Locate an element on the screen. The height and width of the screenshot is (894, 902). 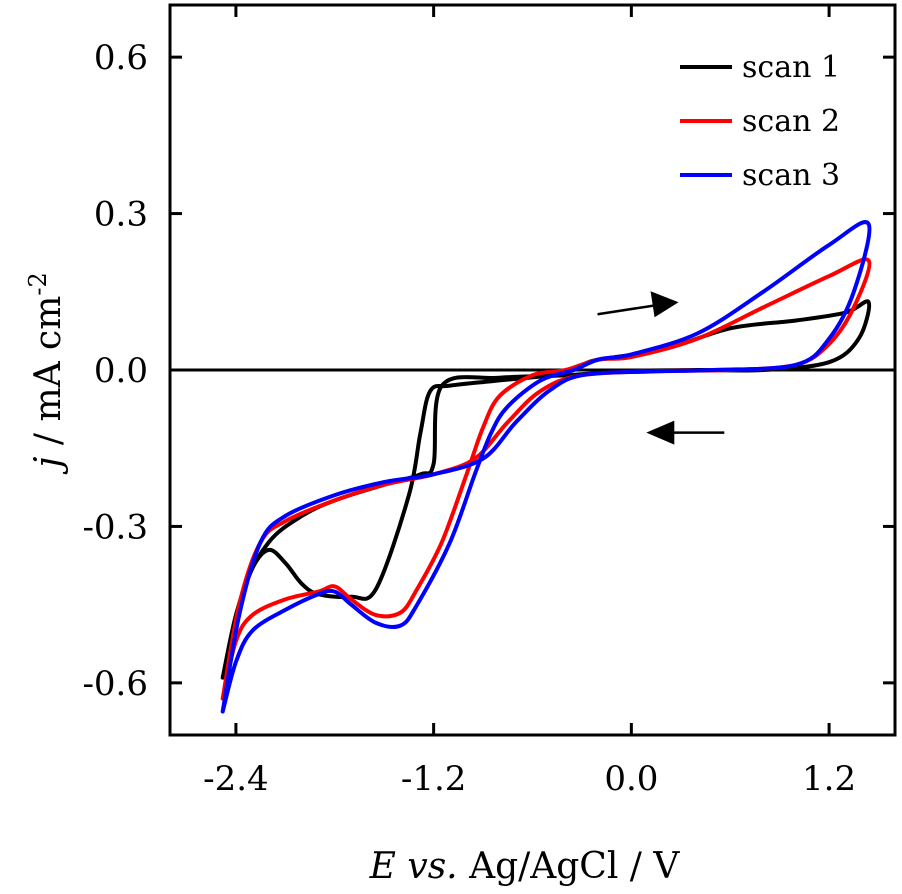
y-tick-label: -0.6 is located at coordinates (115, 684).